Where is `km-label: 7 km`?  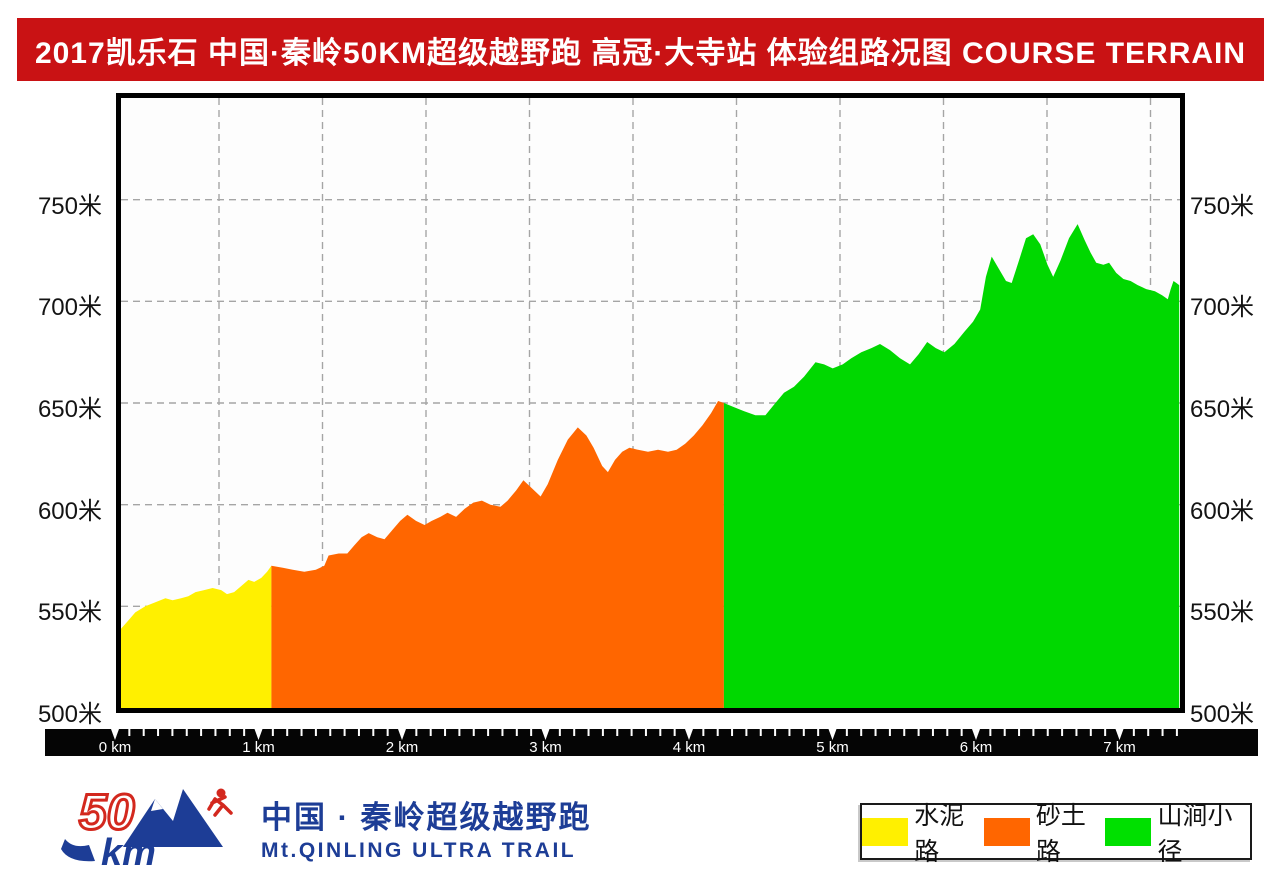
km-label: 7 km is located at coordinates (1119, 747).